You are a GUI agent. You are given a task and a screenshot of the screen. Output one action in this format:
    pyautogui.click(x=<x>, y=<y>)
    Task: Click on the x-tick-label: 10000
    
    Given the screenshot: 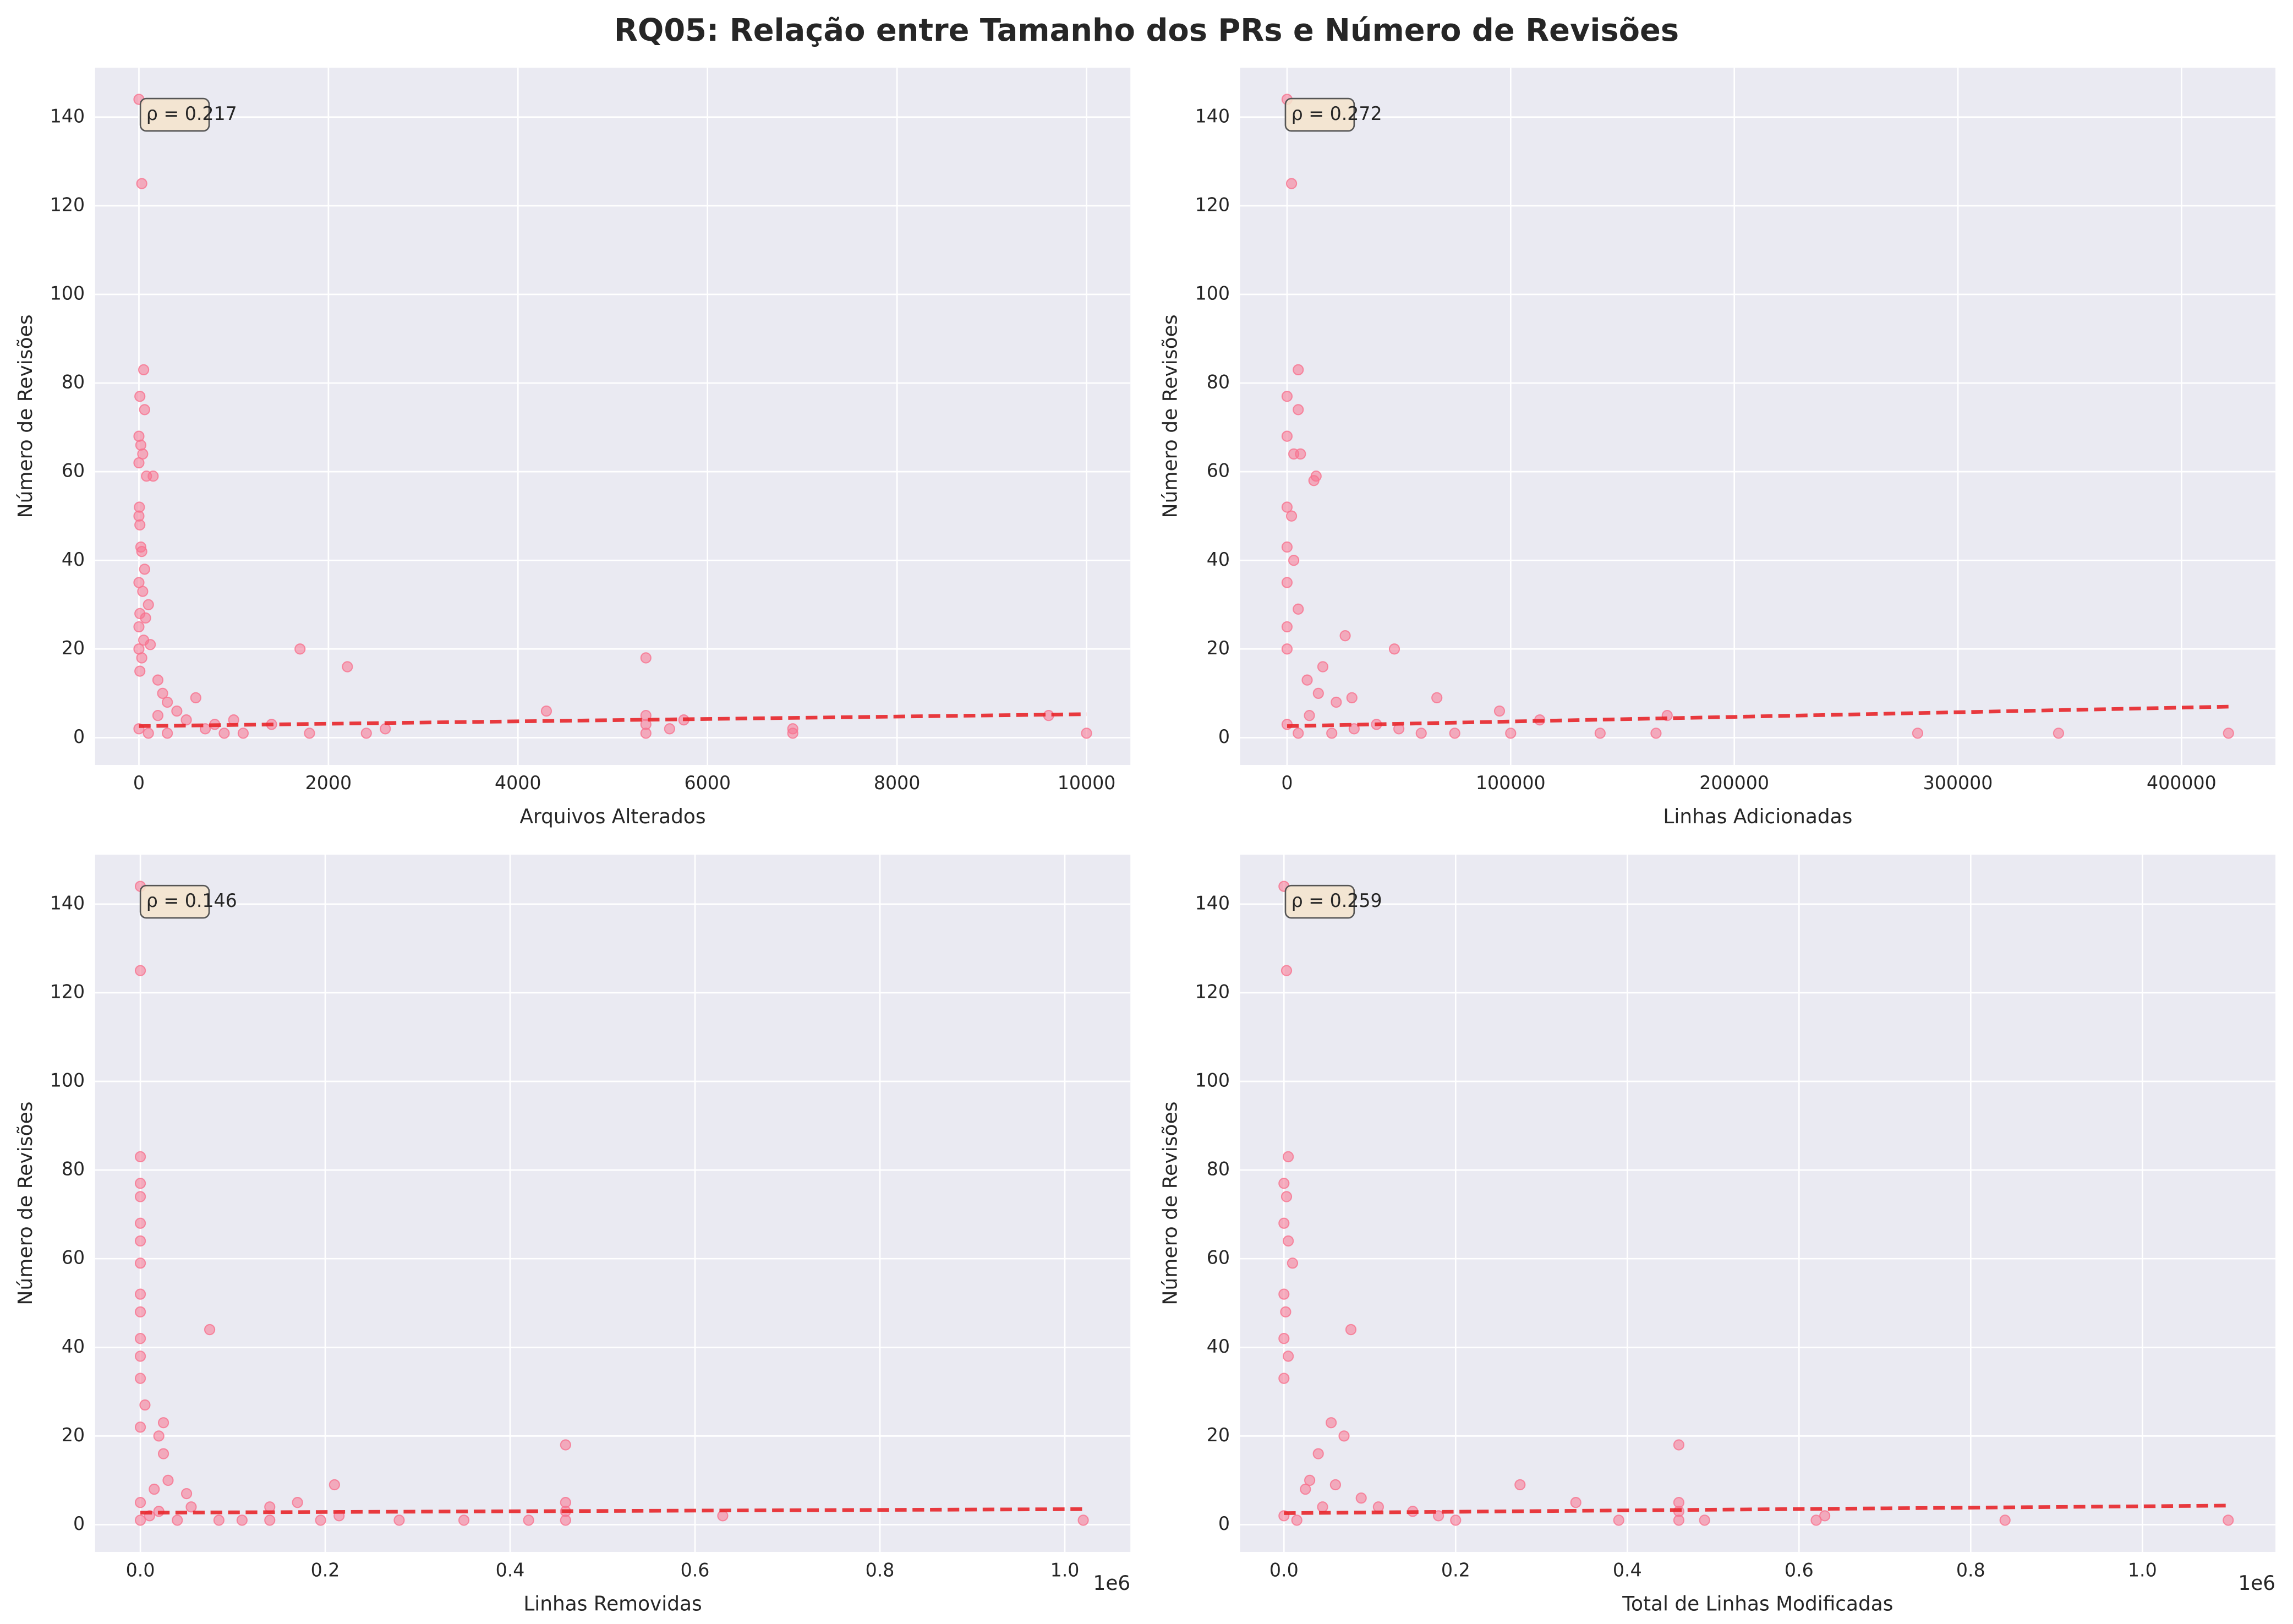 What is the action you would take?
    pyautogui.click(x=1087, y=783)
    